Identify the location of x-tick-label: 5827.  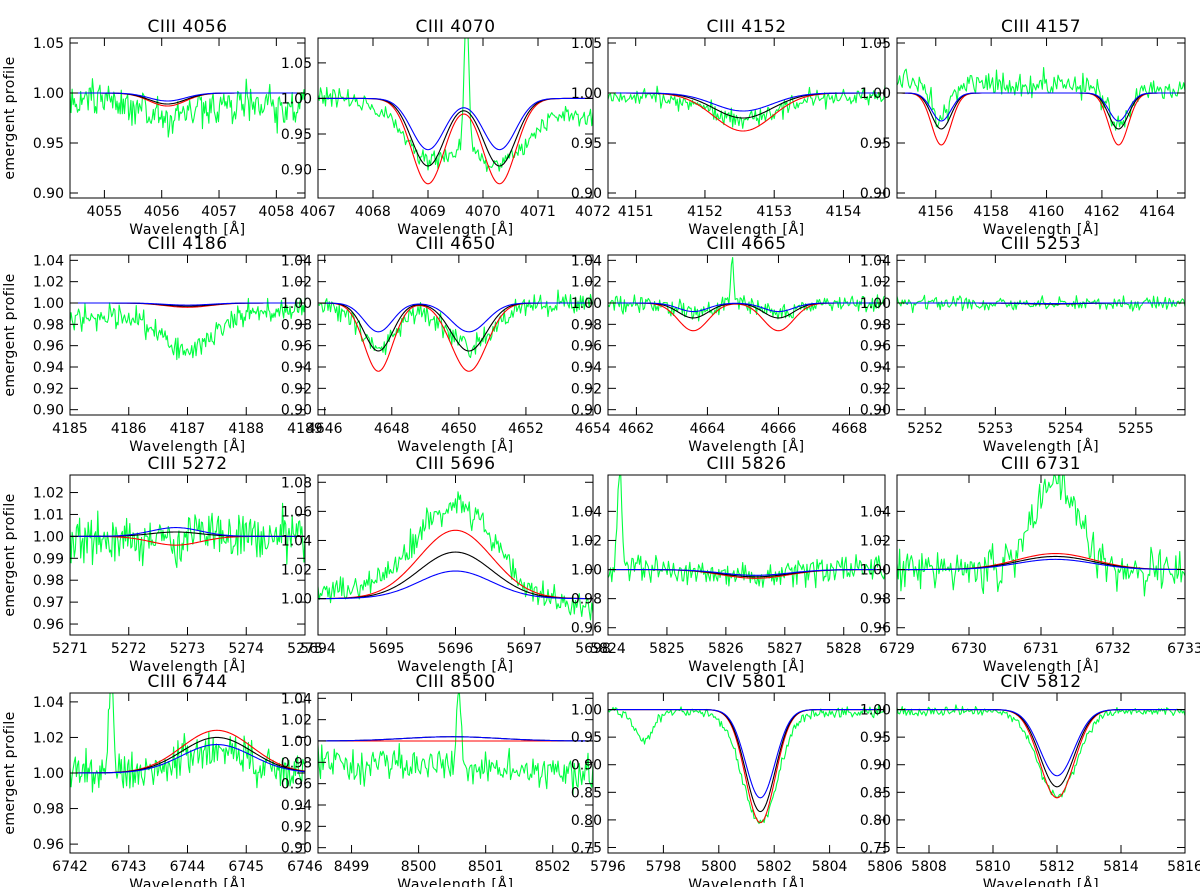
(785, 649).